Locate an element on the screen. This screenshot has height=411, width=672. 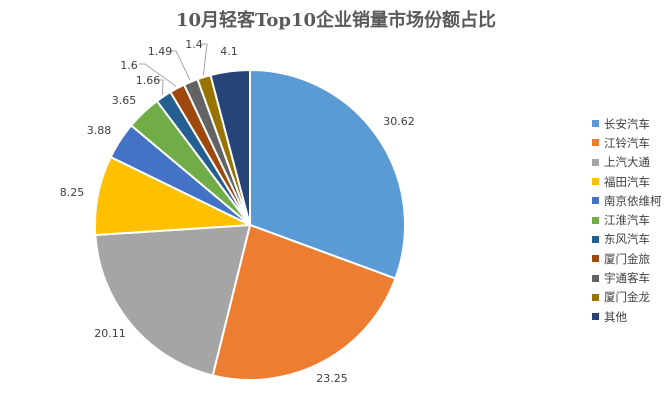
legend-item: 东风汽车 is located at coordinates (627, 239).